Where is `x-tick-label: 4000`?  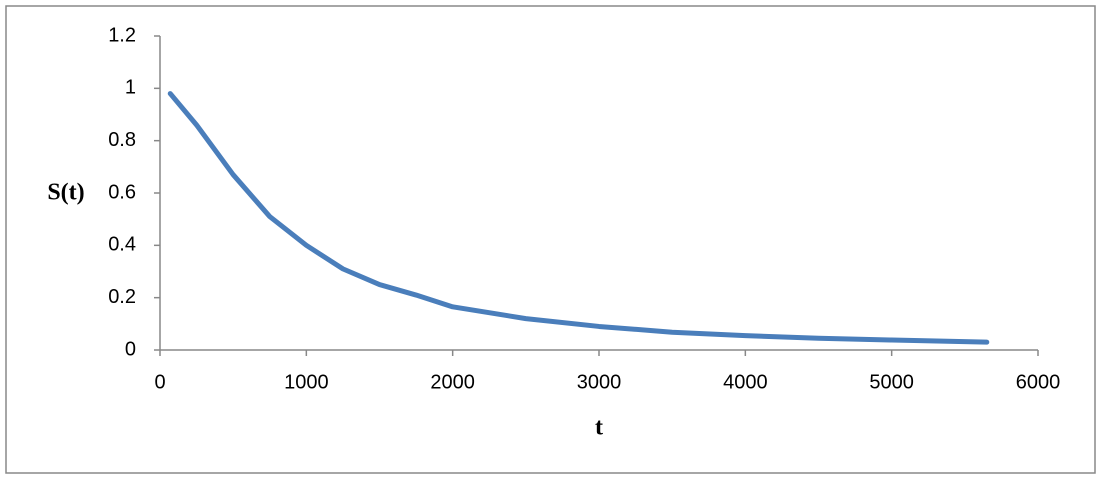
x-tick-label: 4000 is located at coordinates (745, 382).